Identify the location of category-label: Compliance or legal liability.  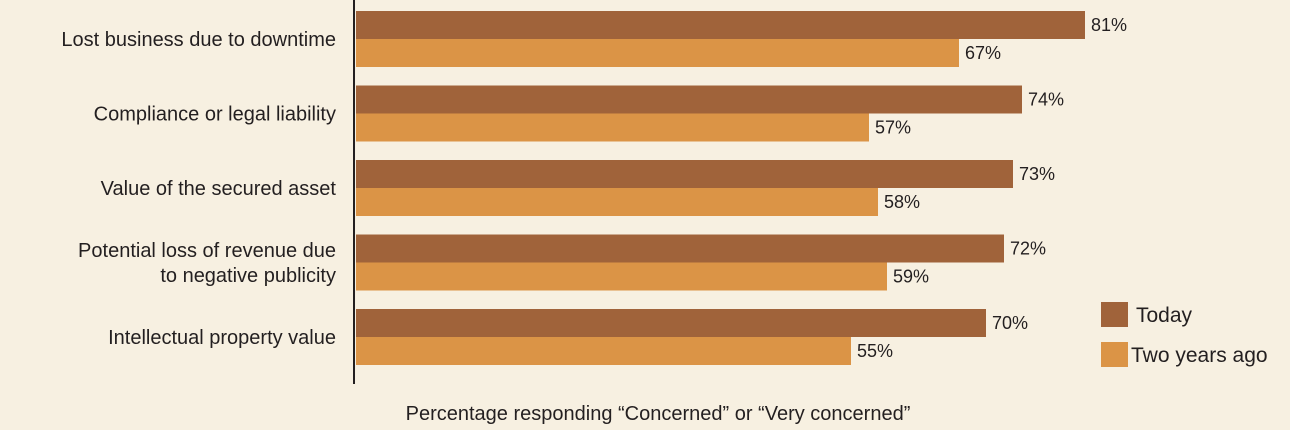
(215, 115).